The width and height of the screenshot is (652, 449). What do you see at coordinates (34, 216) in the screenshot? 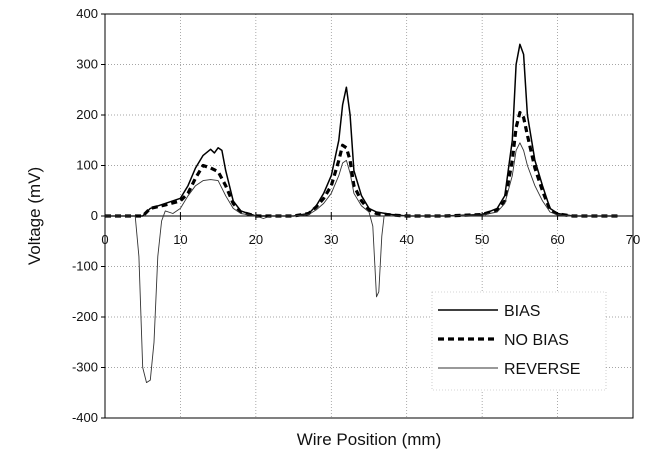
I see `y-axis-title: Voltage (mV)` at bounding box center [34, 216].